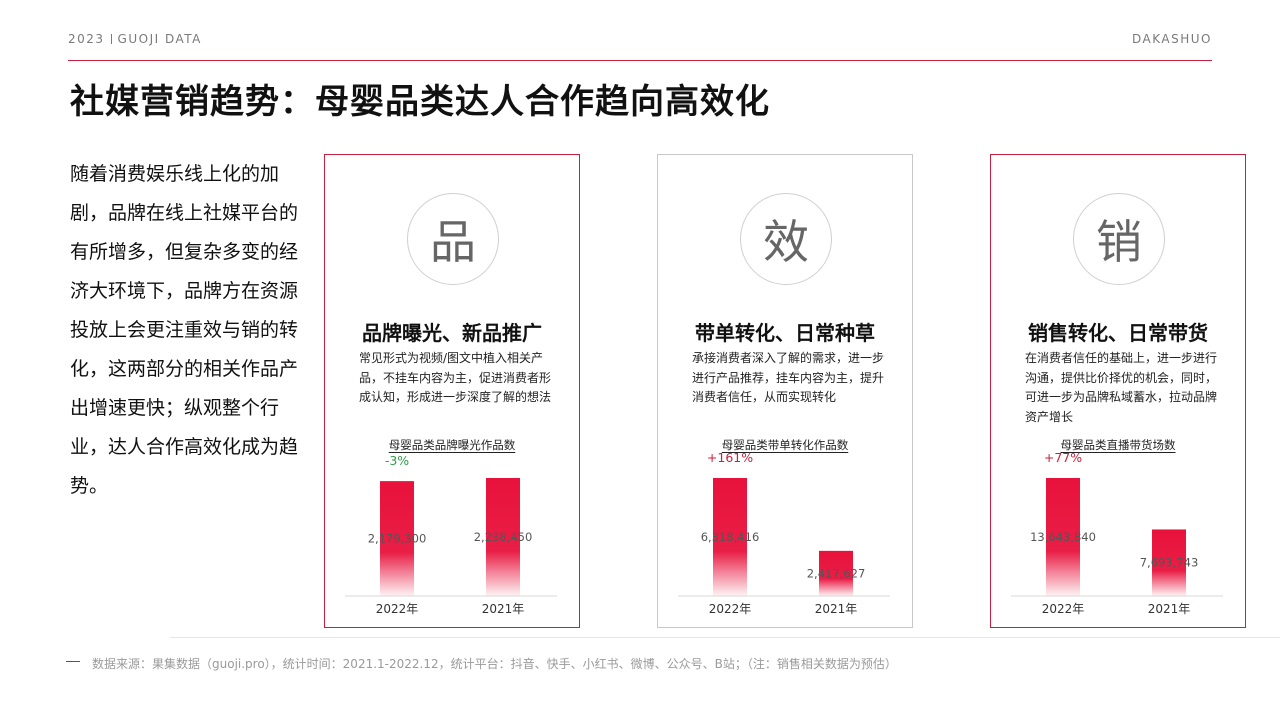 The width and height of the screenshot is (1280, 720). I want to click on bar-chart-order-conversion: 6,318,416 2022年 2,417,627 2021年 +161%, so click(784, 533).